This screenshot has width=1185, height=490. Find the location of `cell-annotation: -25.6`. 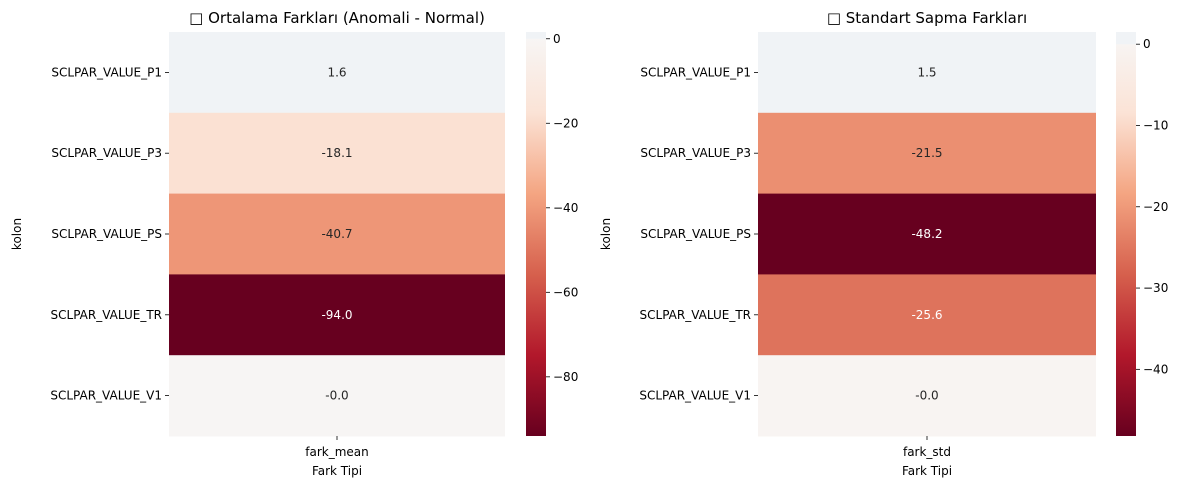

cell-annotation: -25.6 is located at coordinates (926, 315).